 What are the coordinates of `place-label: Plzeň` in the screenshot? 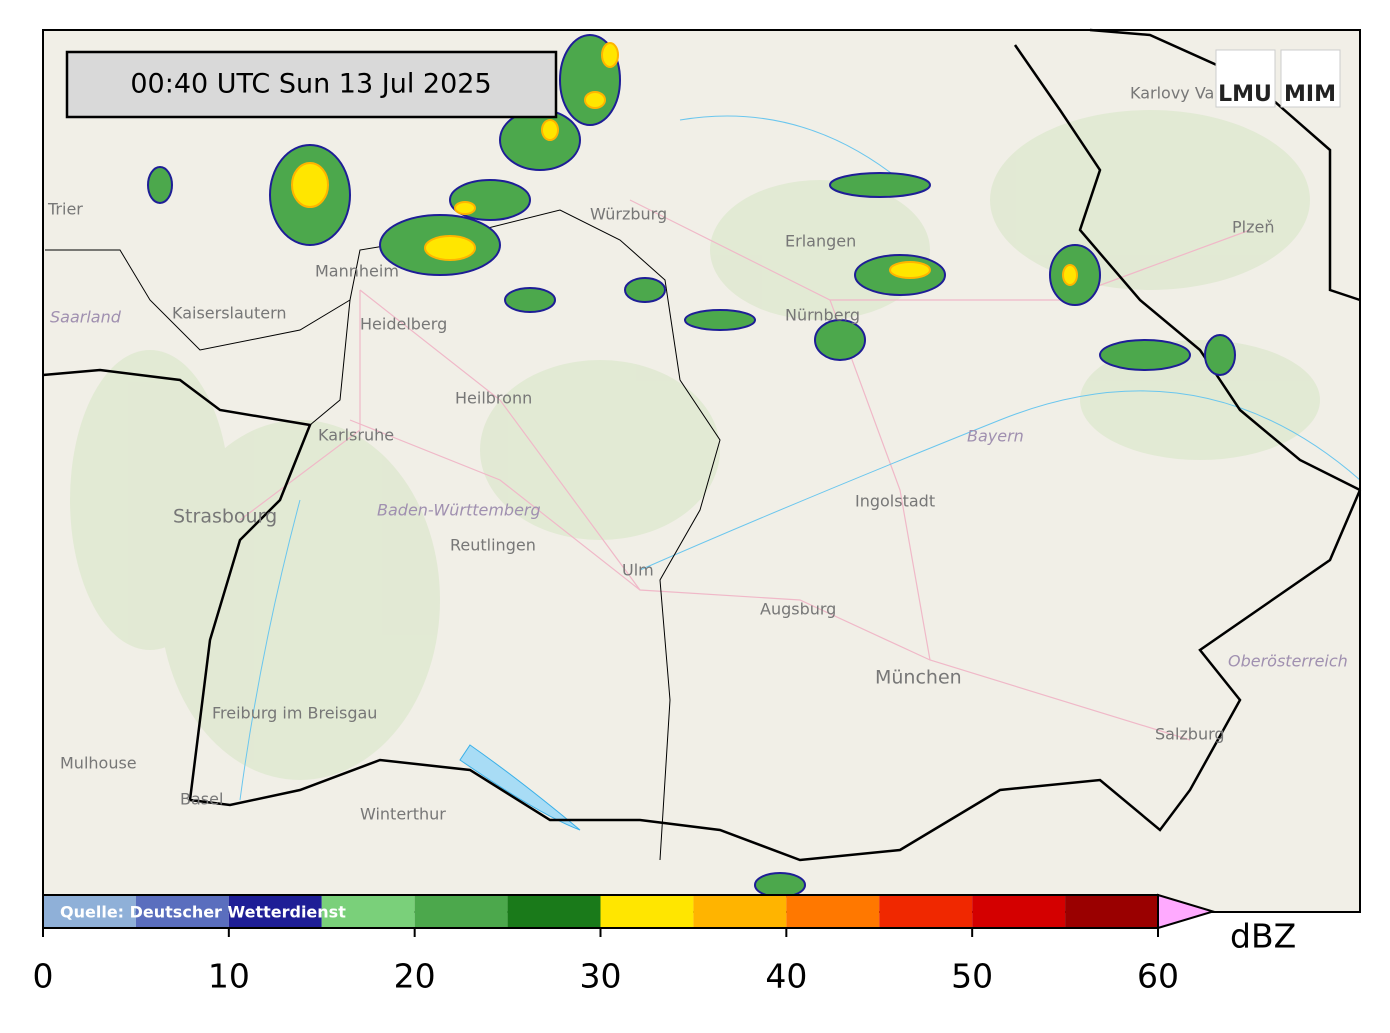 It's located at (1253, 227).